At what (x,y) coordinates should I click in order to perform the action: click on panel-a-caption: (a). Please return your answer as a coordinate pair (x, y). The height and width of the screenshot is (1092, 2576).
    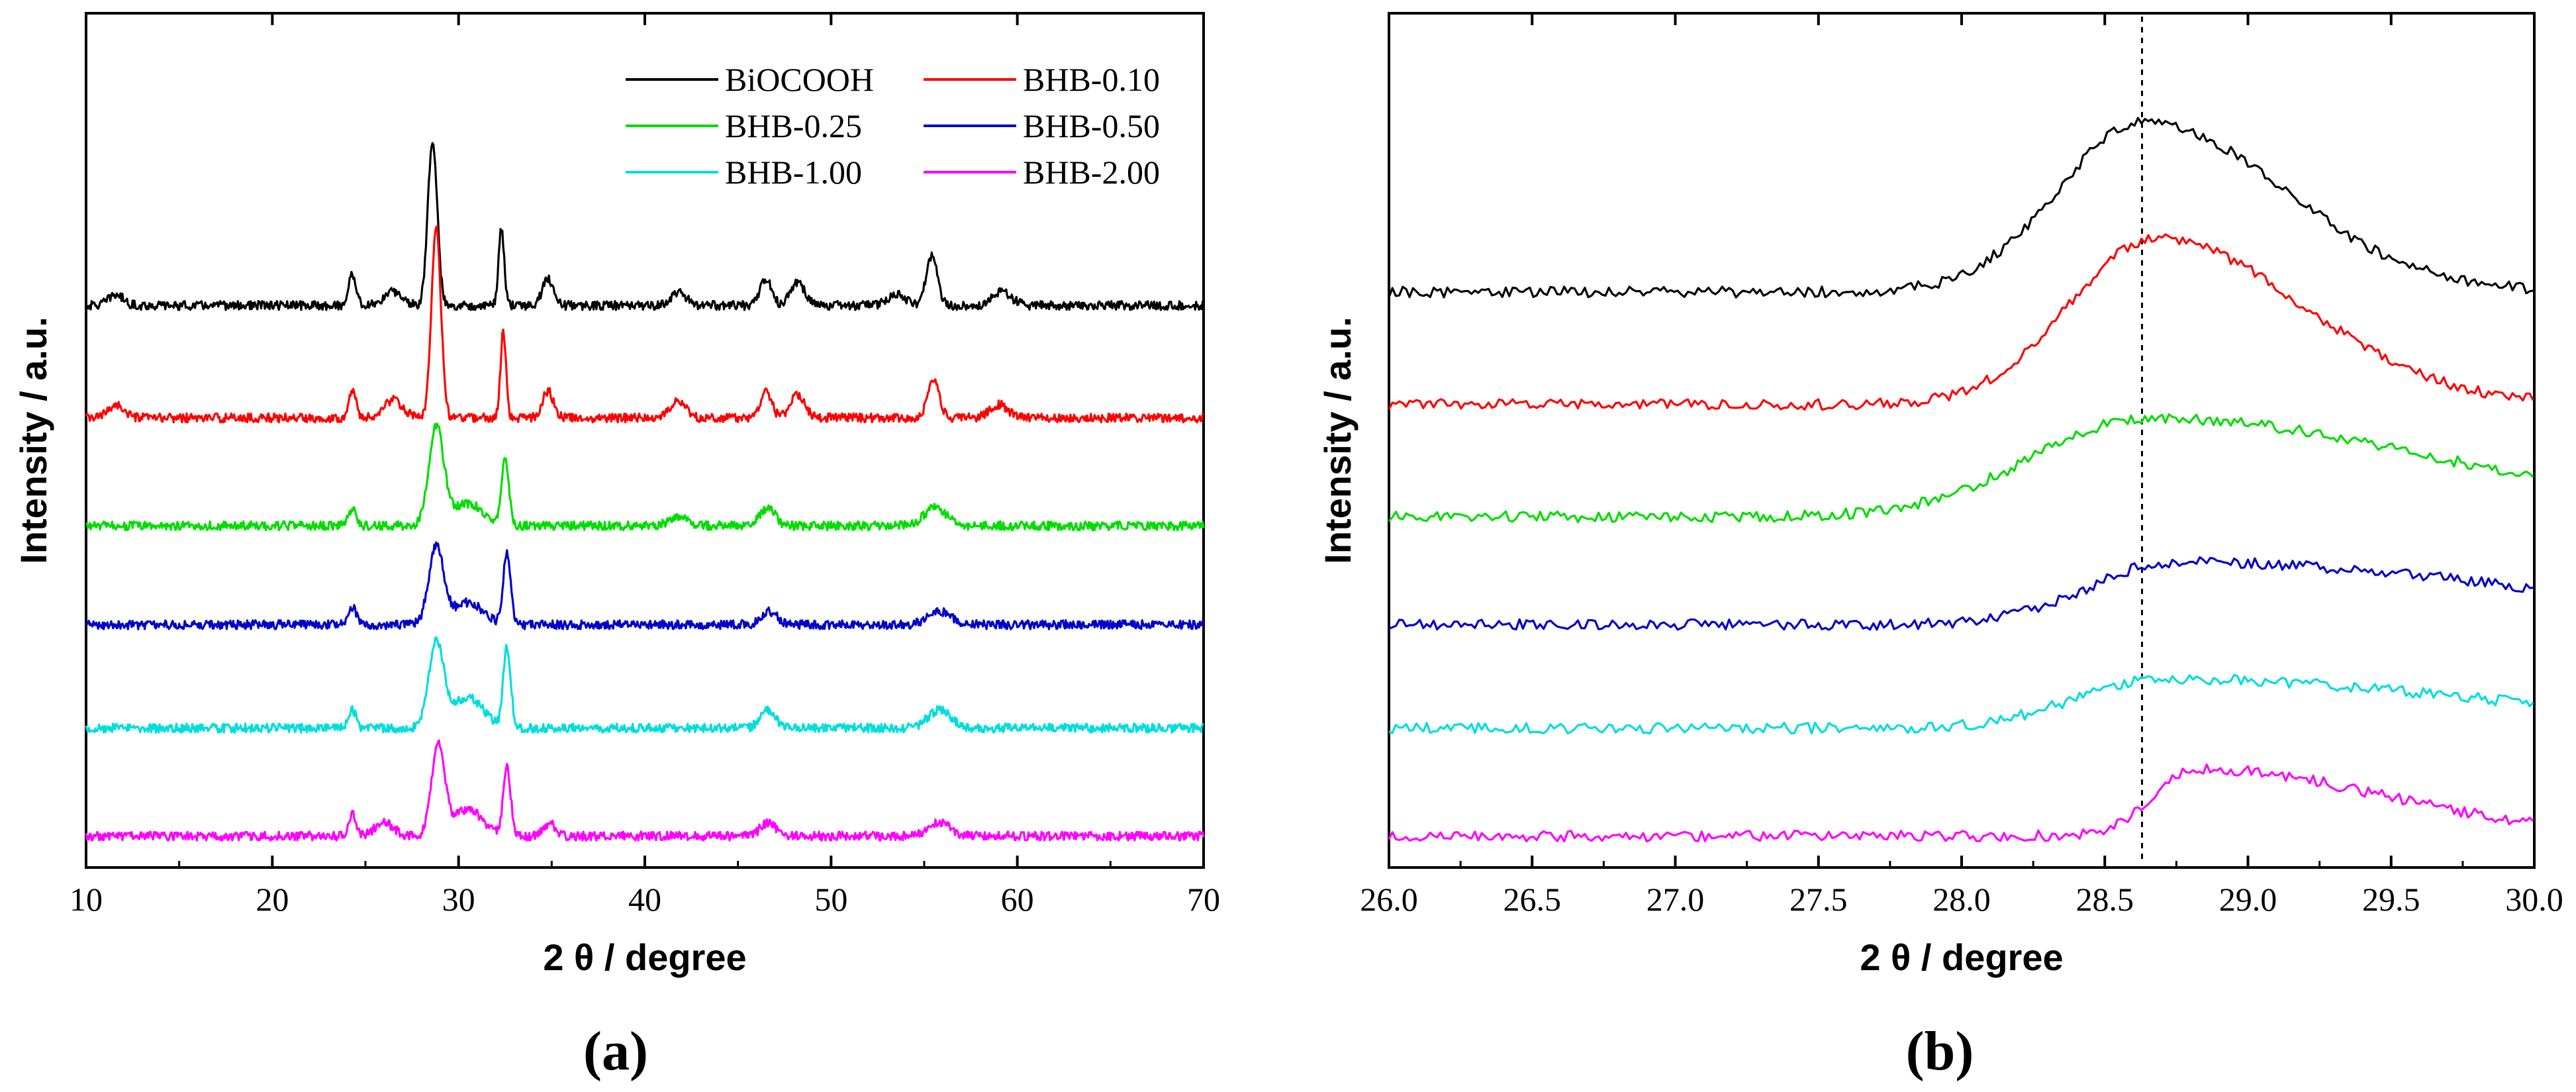
    Looking at the image, I should click on (615, 1051).